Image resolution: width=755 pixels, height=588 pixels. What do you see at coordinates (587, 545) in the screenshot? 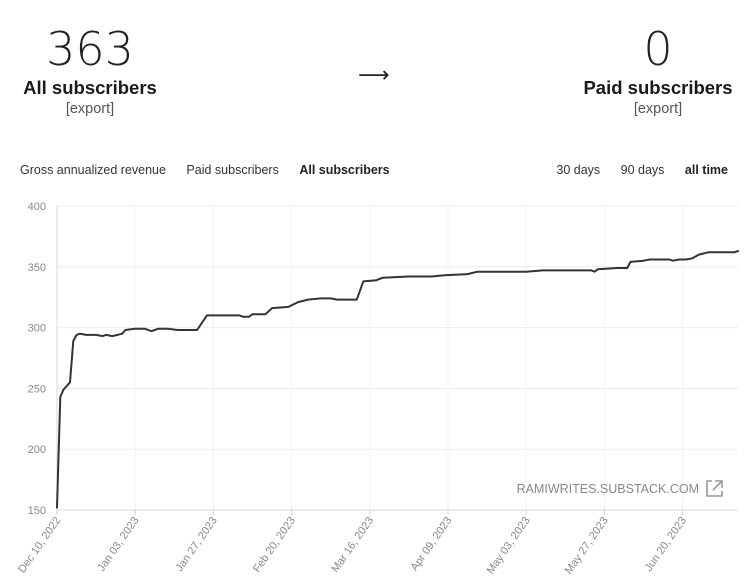
I see `x-tick-label: May 27, 2023` at bounding box center [587, 545].